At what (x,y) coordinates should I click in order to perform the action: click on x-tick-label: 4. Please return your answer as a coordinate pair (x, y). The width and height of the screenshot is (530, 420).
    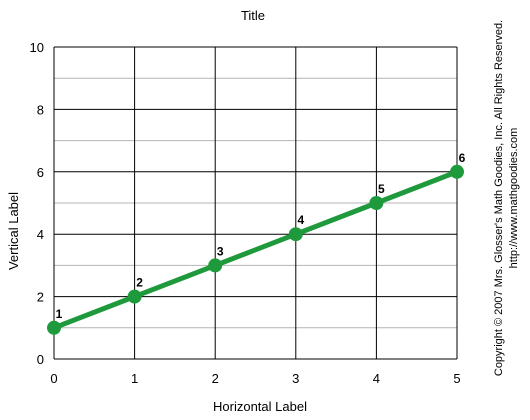
    Looking at the image, I should click on (376, 378).